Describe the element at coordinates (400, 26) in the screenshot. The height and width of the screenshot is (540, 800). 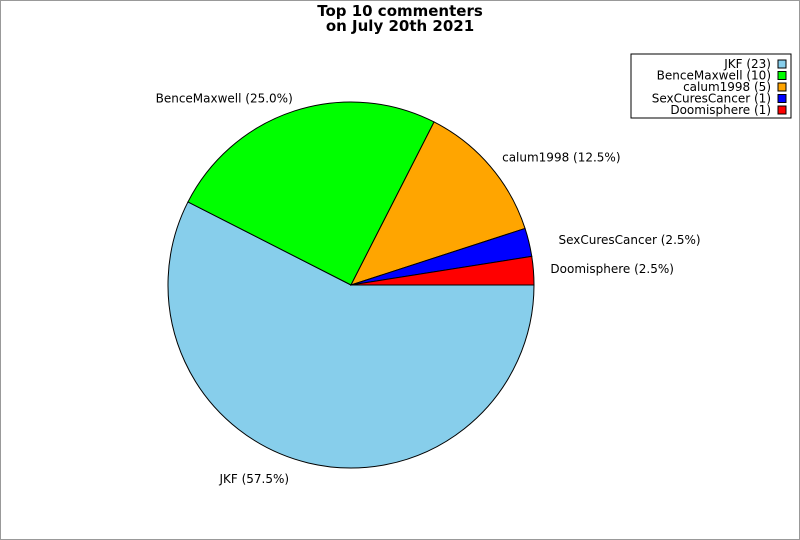
I see `chart-title-line-2: on July 20th 2021` at that location.